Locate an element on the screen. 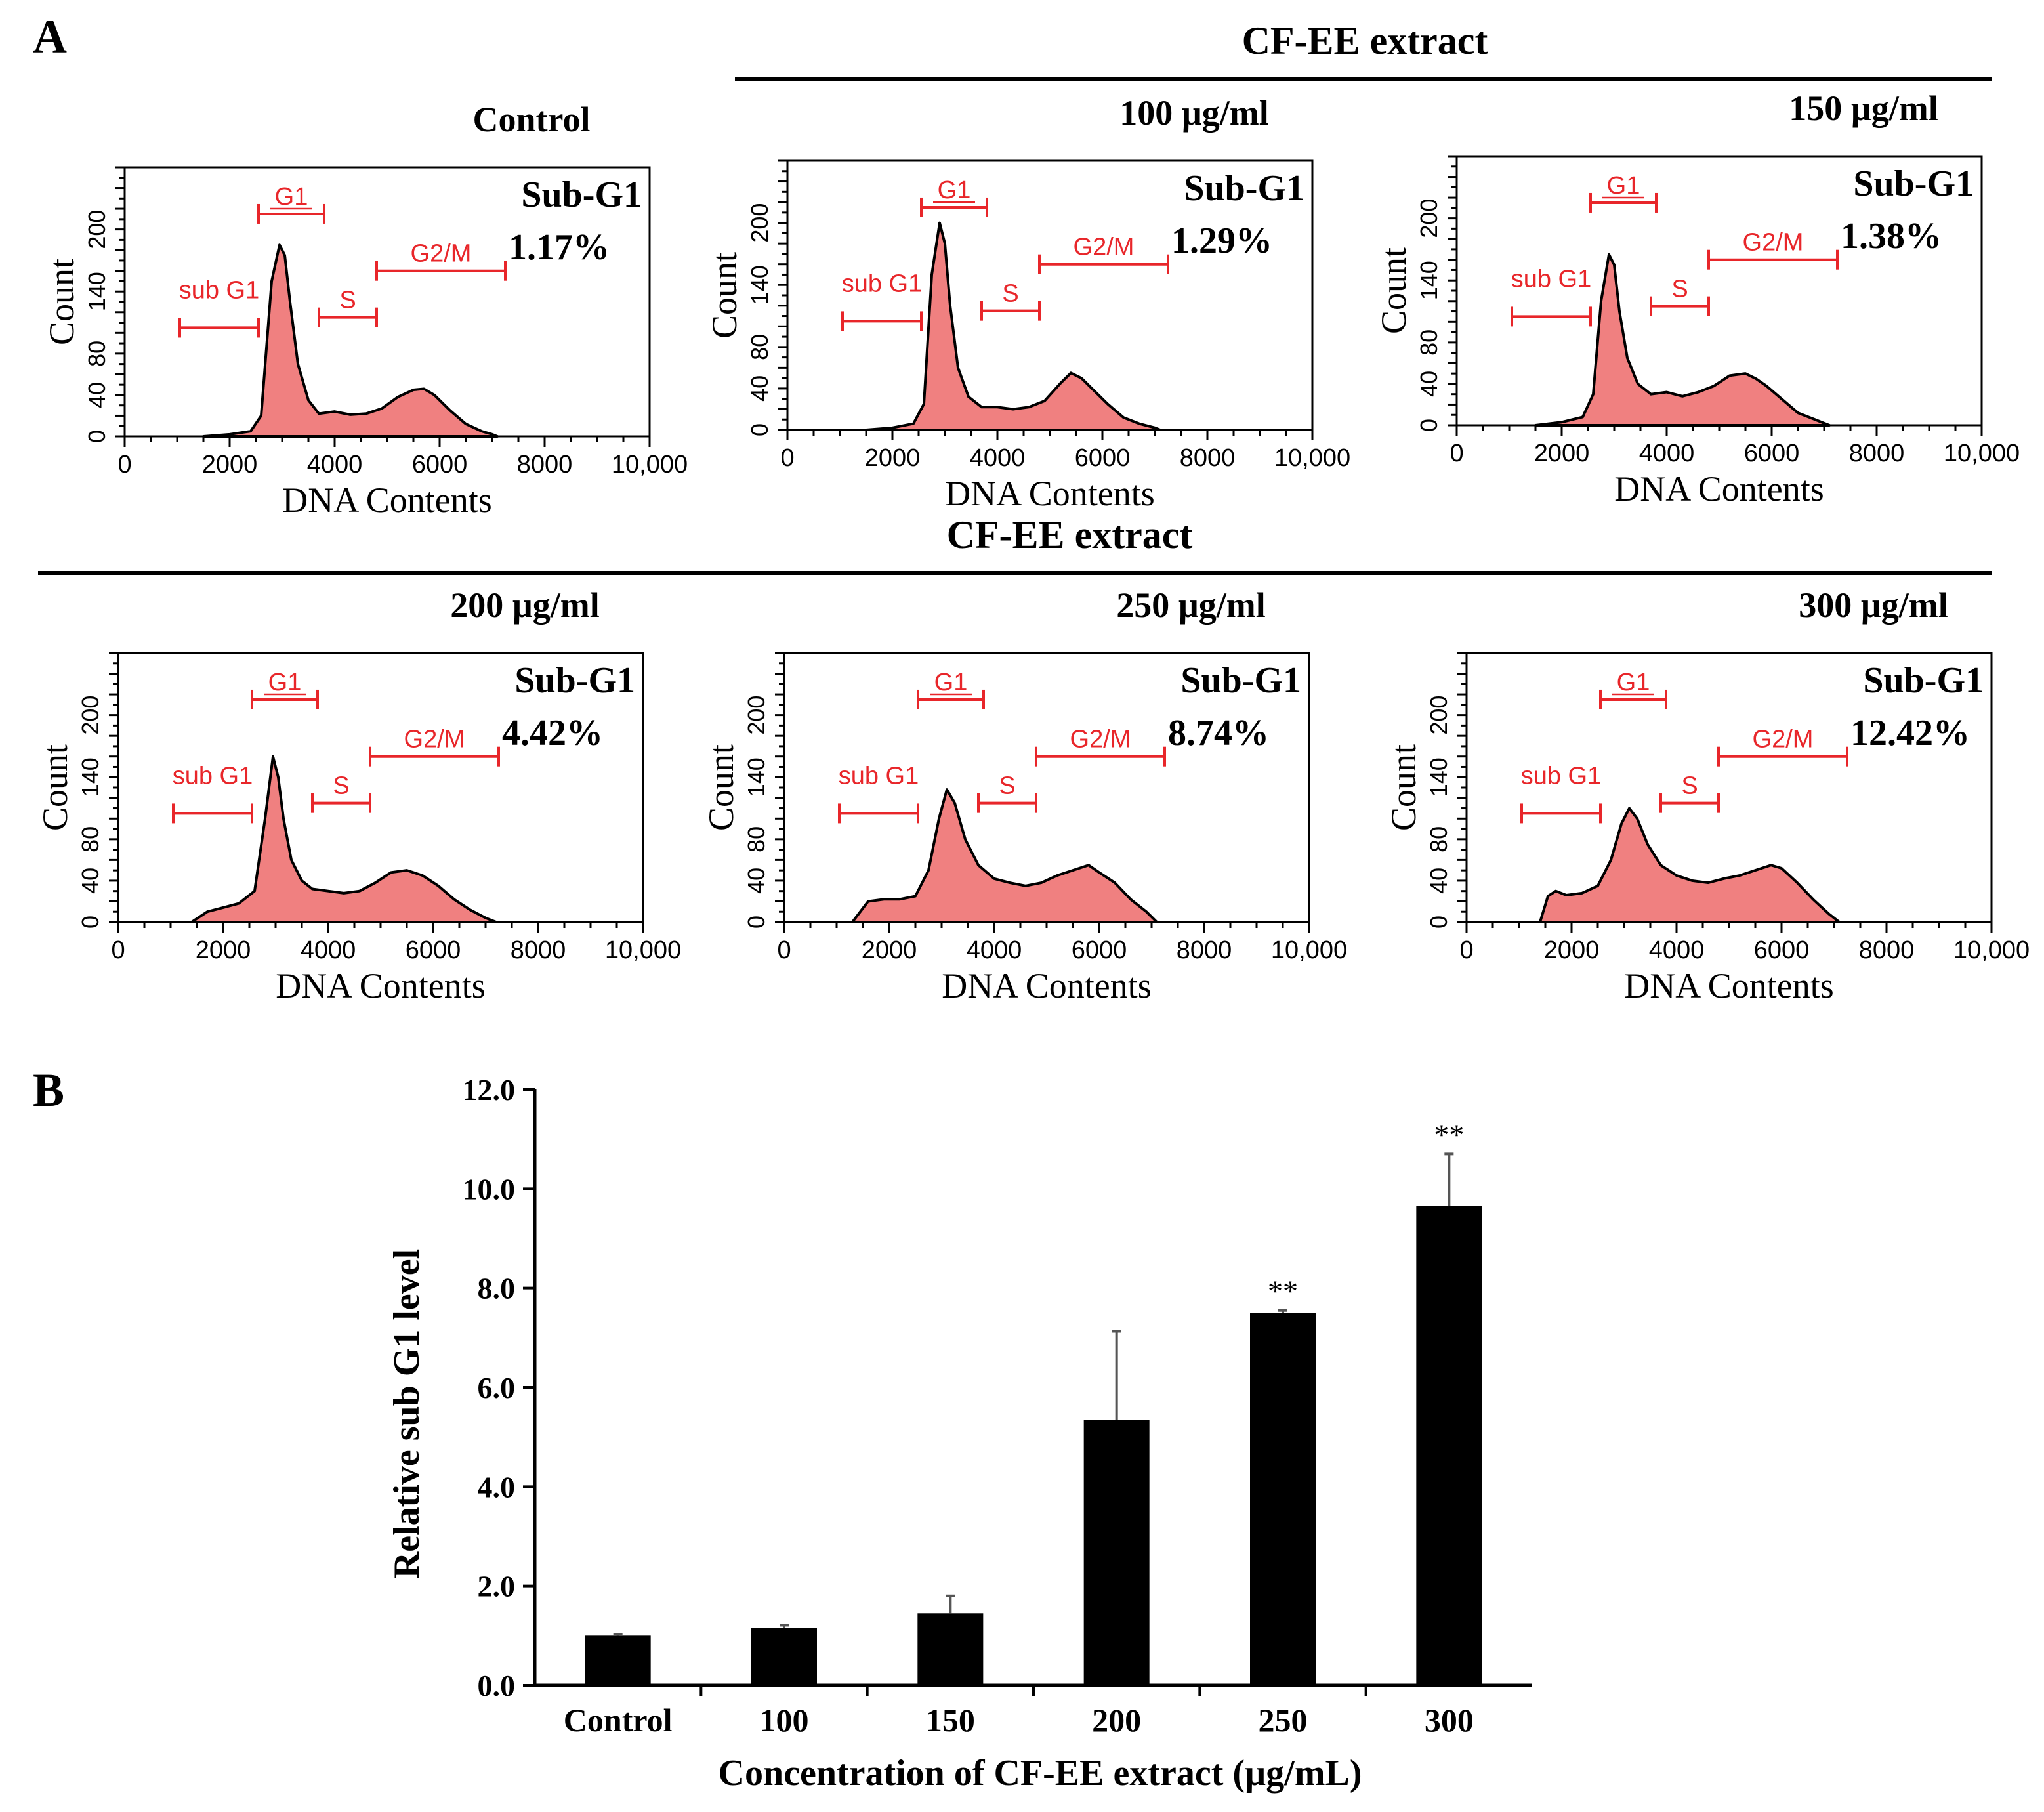 The image size is (2044, 1812). x-tick-label: Control is located at coordinates (618, 1720).